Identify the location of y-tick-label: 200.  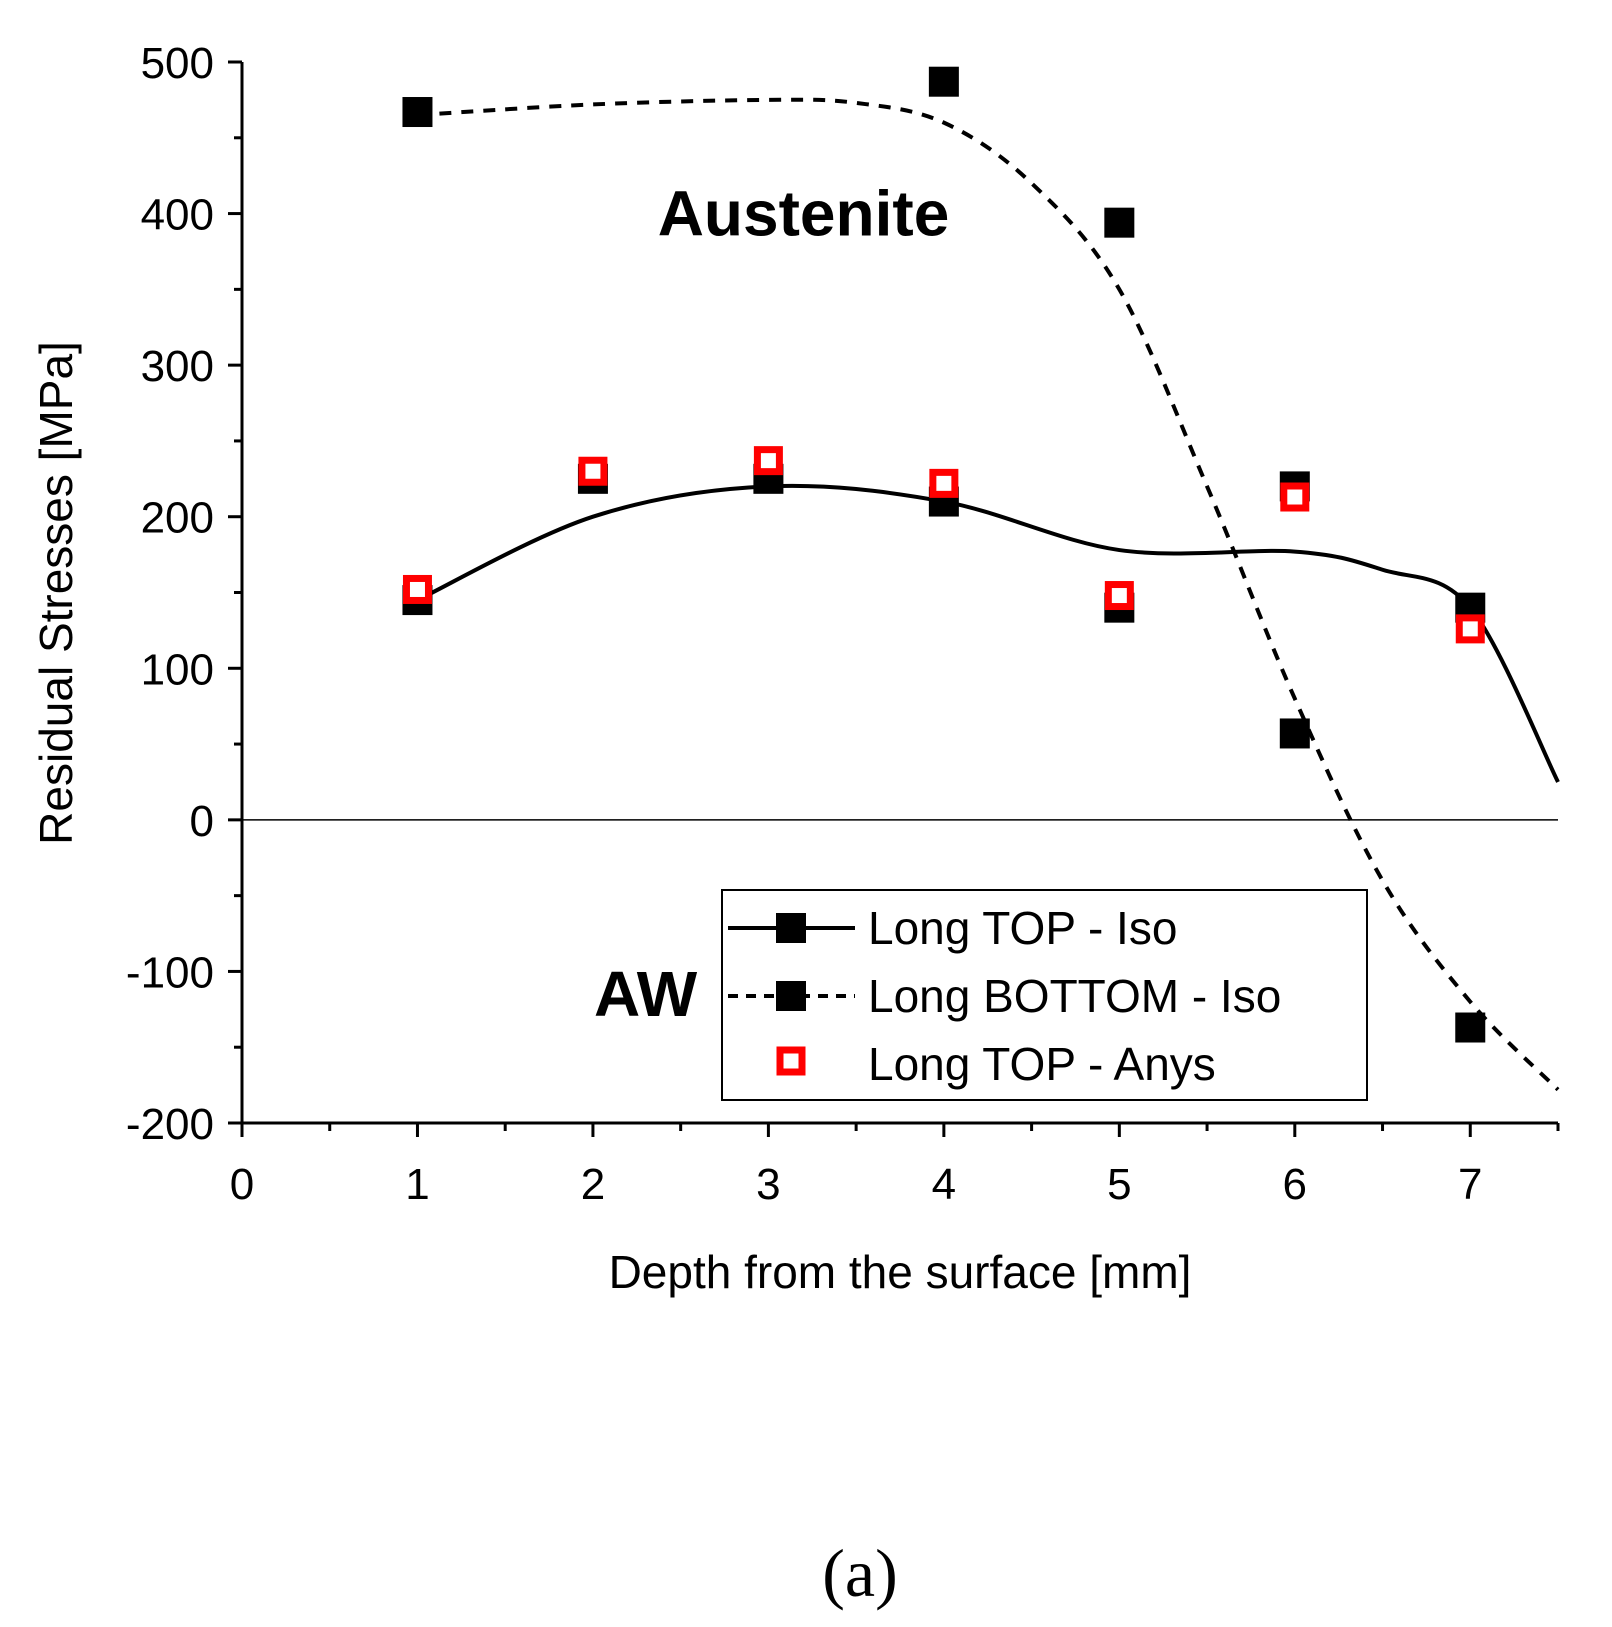
(177, 518).